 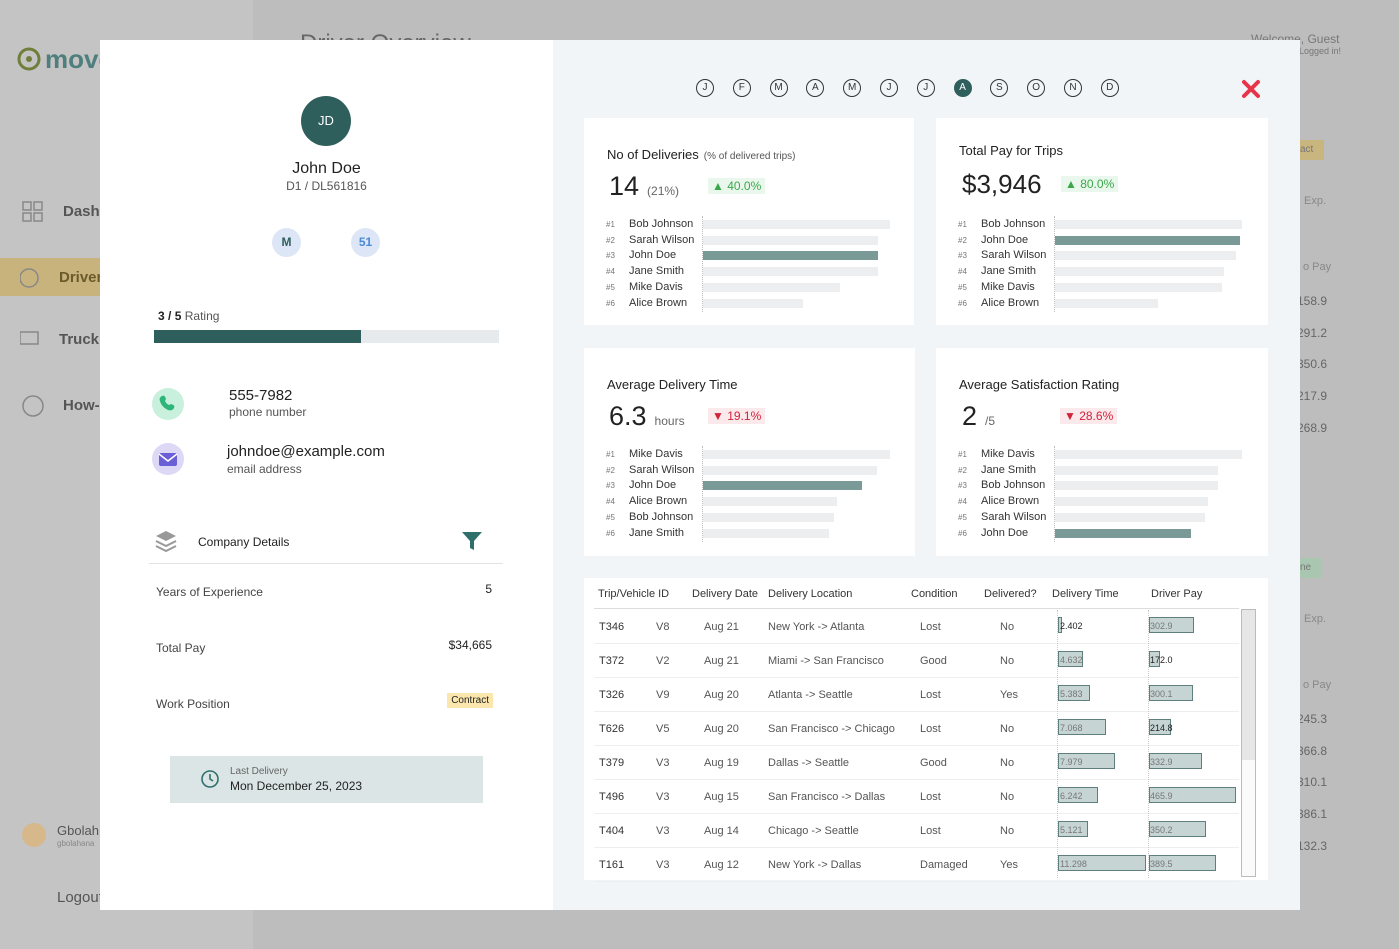 I want to click on phone: 555-7982, so click(x=261, y=395).